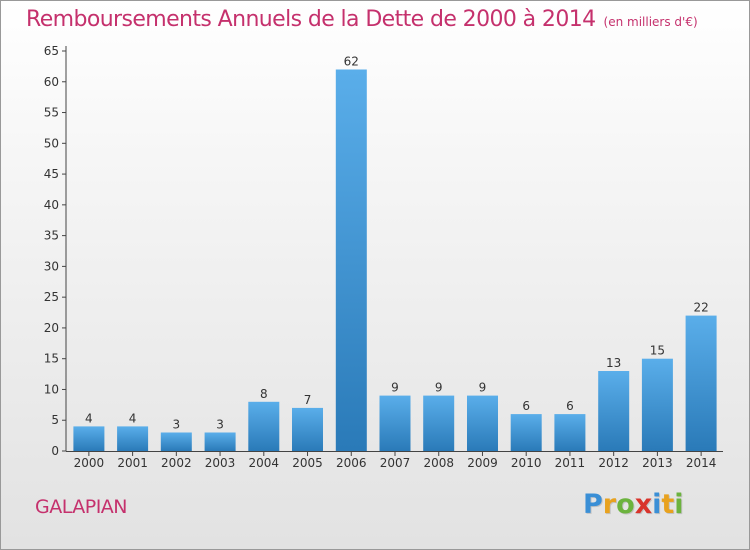 This screenshot has width=750, height=550. Describe the element at coordinates (51, 51) in the screenshot. I see `y-tick-label: 65` at that location.